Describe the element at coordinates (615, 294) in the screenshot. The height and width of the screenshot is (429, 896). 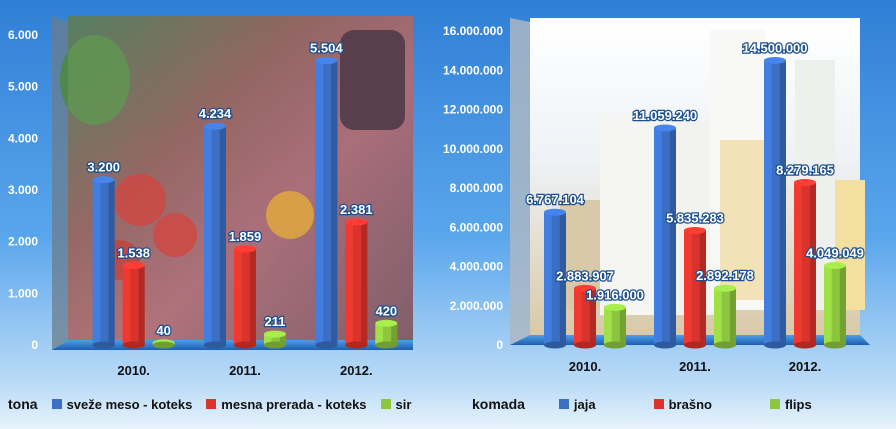
I see `data-label: 1.916.000` at that location.